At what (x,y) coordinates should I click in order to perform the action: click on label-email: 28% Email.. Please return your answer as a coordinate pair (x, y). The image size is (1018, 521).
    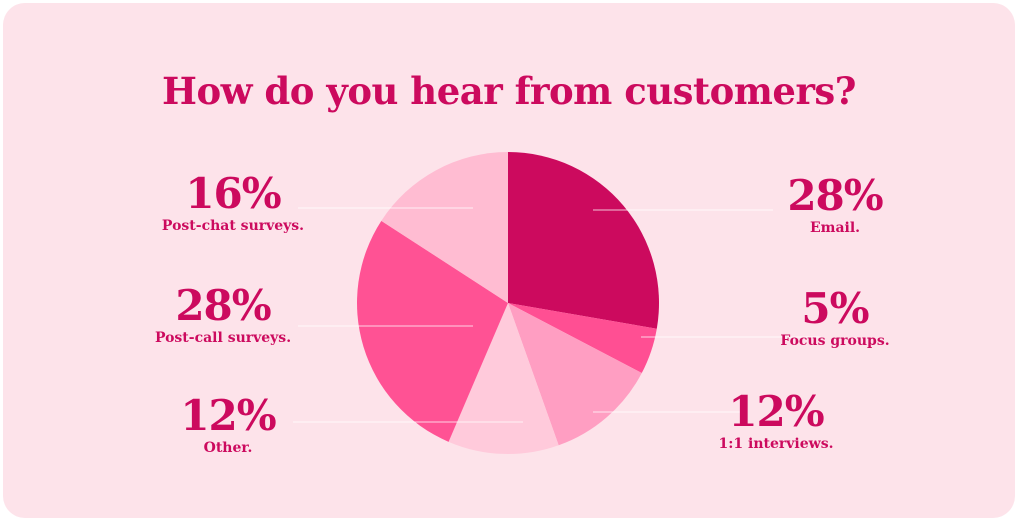
    Looking at the image, I should click on (835, 205).